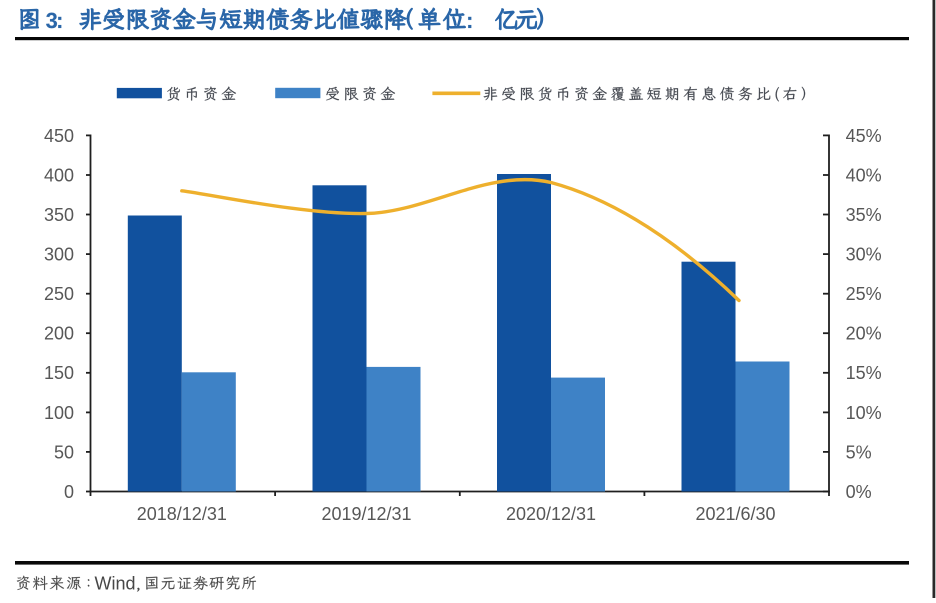 The image size is (936, 603). I want to click on svg-text: 20%, so click(864, 334).